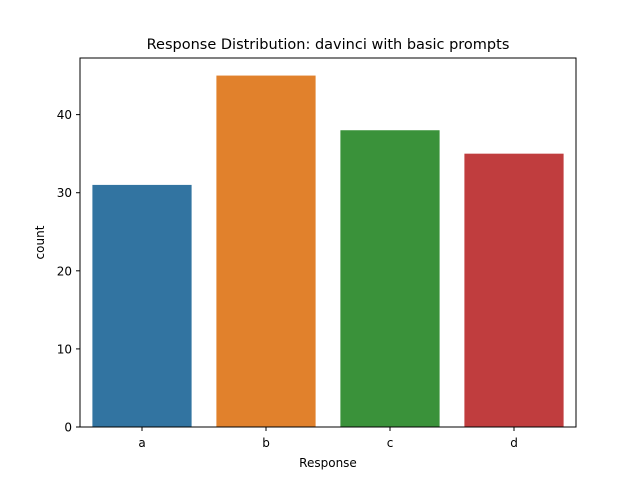 This screenshot has width=640, height=480. I want to click on bar-c, so click(390, 278).